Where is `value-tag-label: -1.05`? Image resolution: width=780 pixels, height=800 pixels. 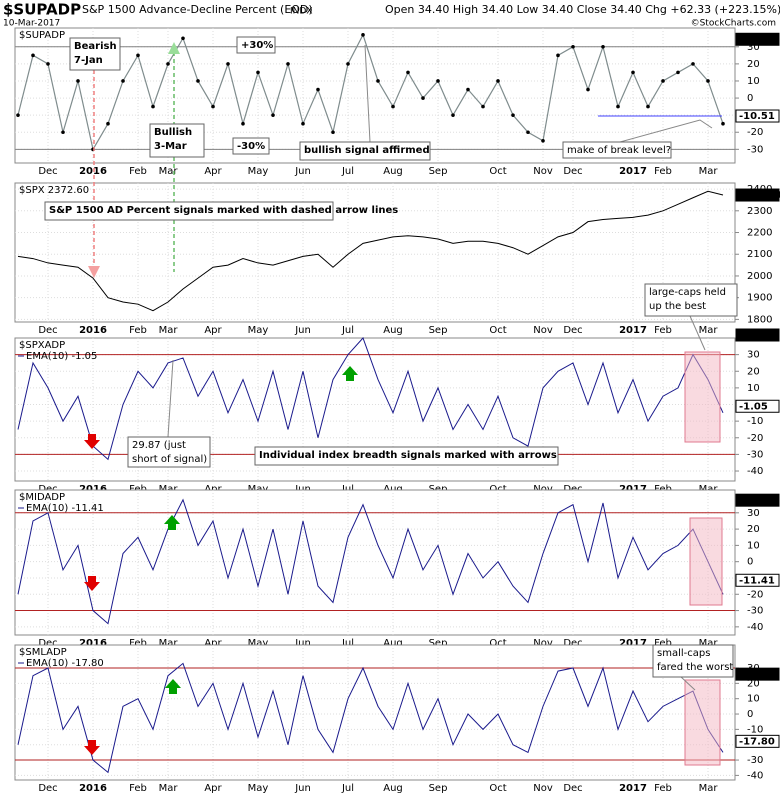 value-tag-label: -1.05 is located at coordinates (753, 406).